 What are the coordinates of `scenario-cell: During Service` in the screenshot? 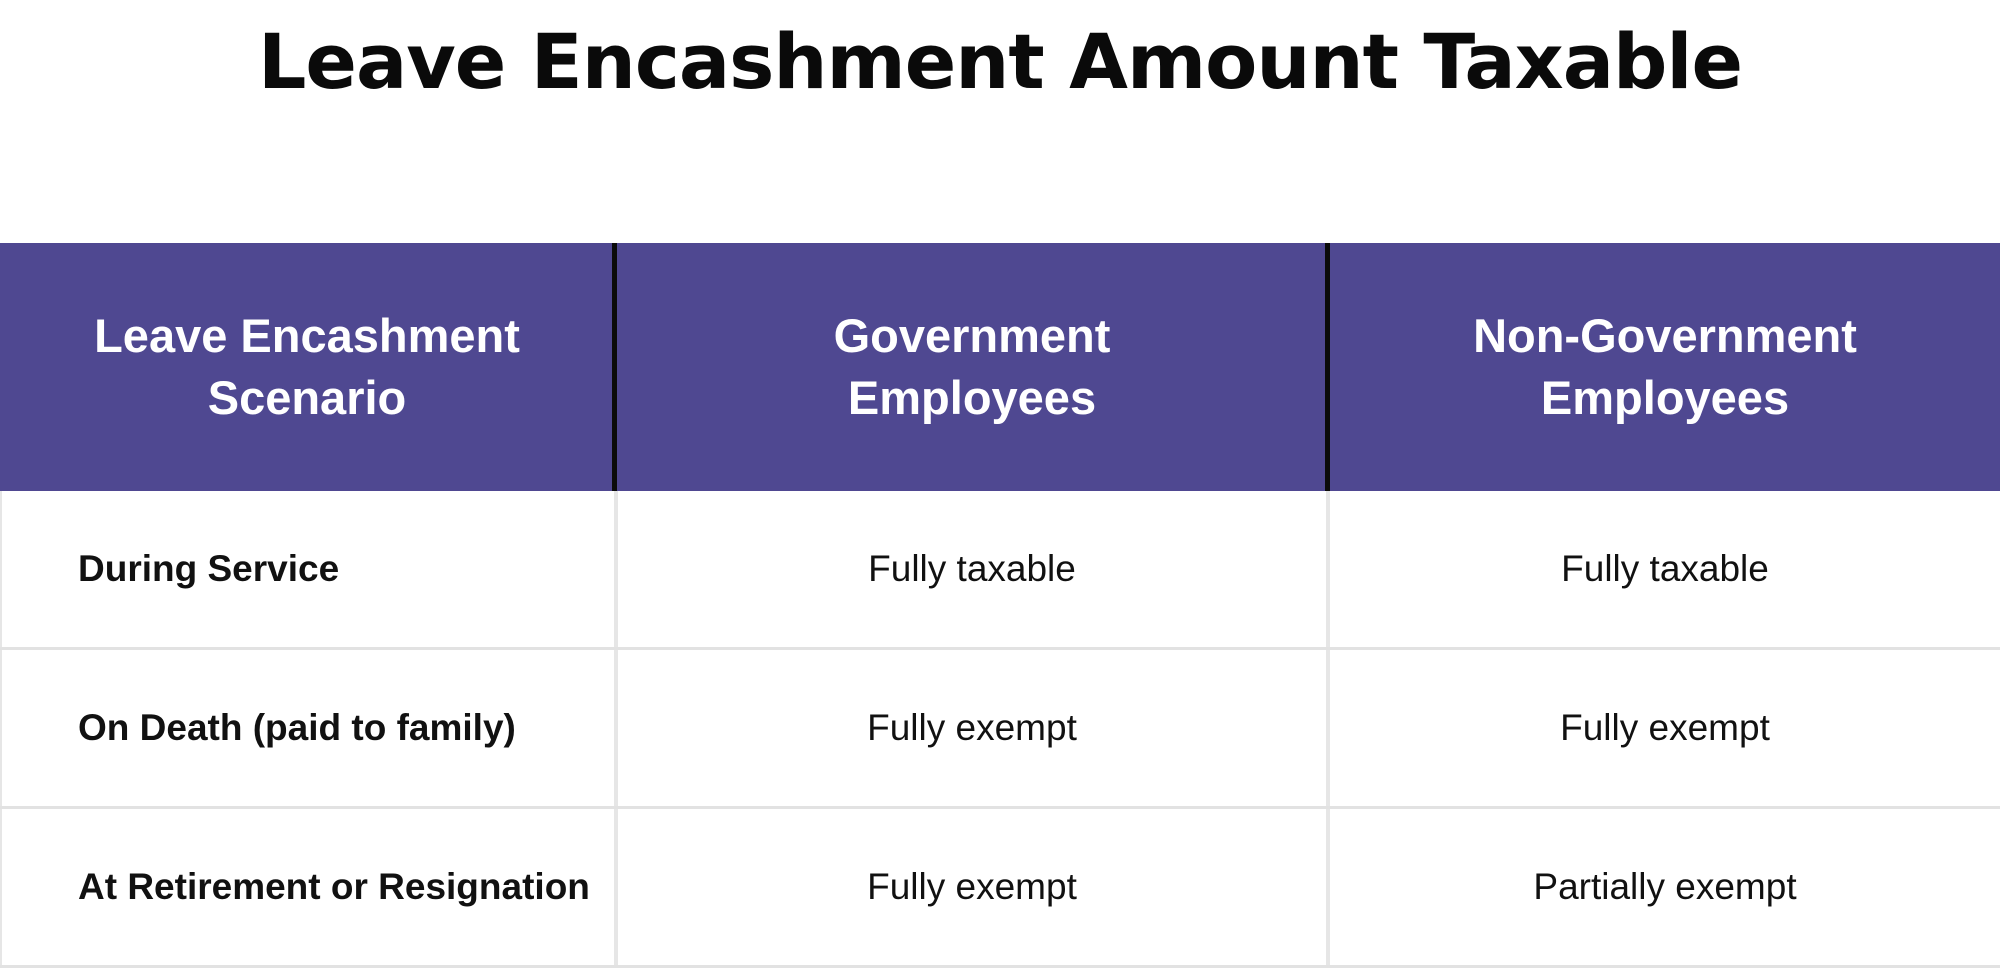 It's located at (307, 569).